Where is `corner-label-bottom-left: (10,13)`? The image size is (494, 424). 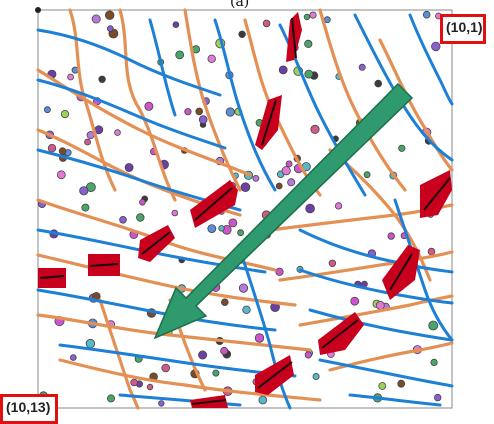 corner-label-bottom-left: (10,13) is located at coordinates (29, 409).